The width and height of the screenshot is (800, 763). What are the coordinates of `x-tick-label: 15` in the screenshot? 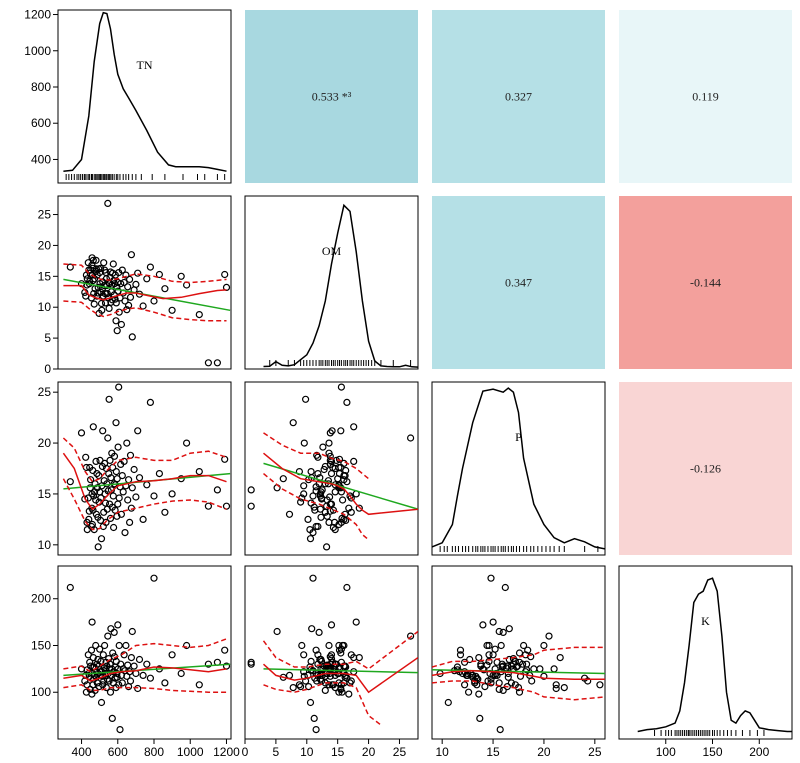 It's located at (493, 752).